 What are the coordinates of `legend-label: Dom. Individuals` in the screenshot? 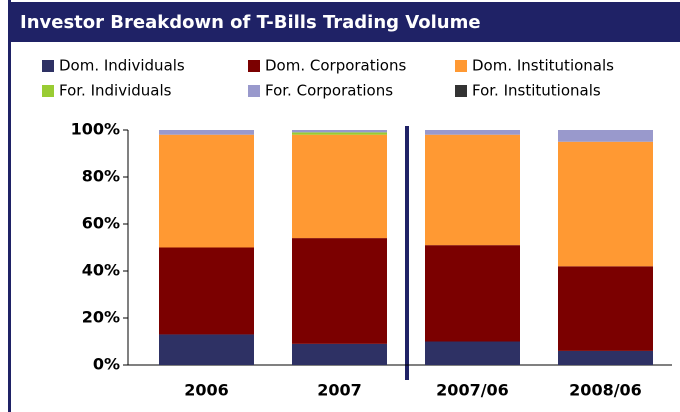 It's located at (122, 66).